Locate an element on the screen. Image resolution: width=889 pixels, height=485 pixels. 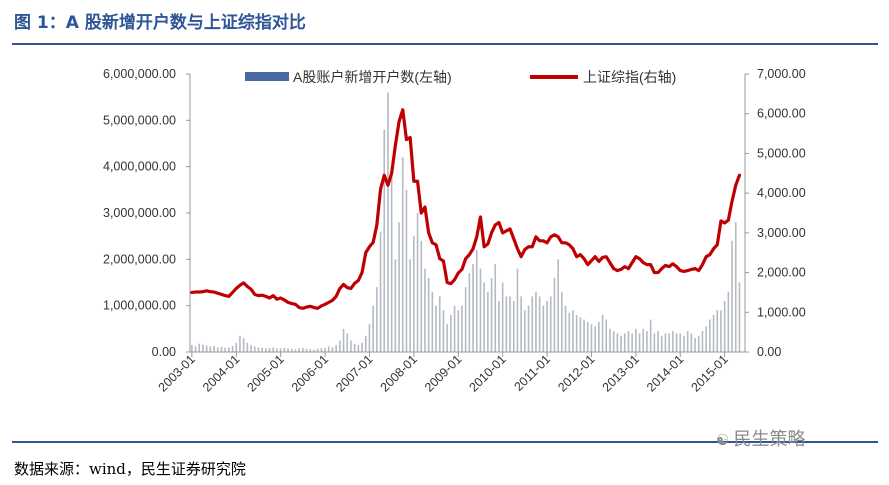
x-tick-label: 2010-01 is located at coordinates (487, 373).